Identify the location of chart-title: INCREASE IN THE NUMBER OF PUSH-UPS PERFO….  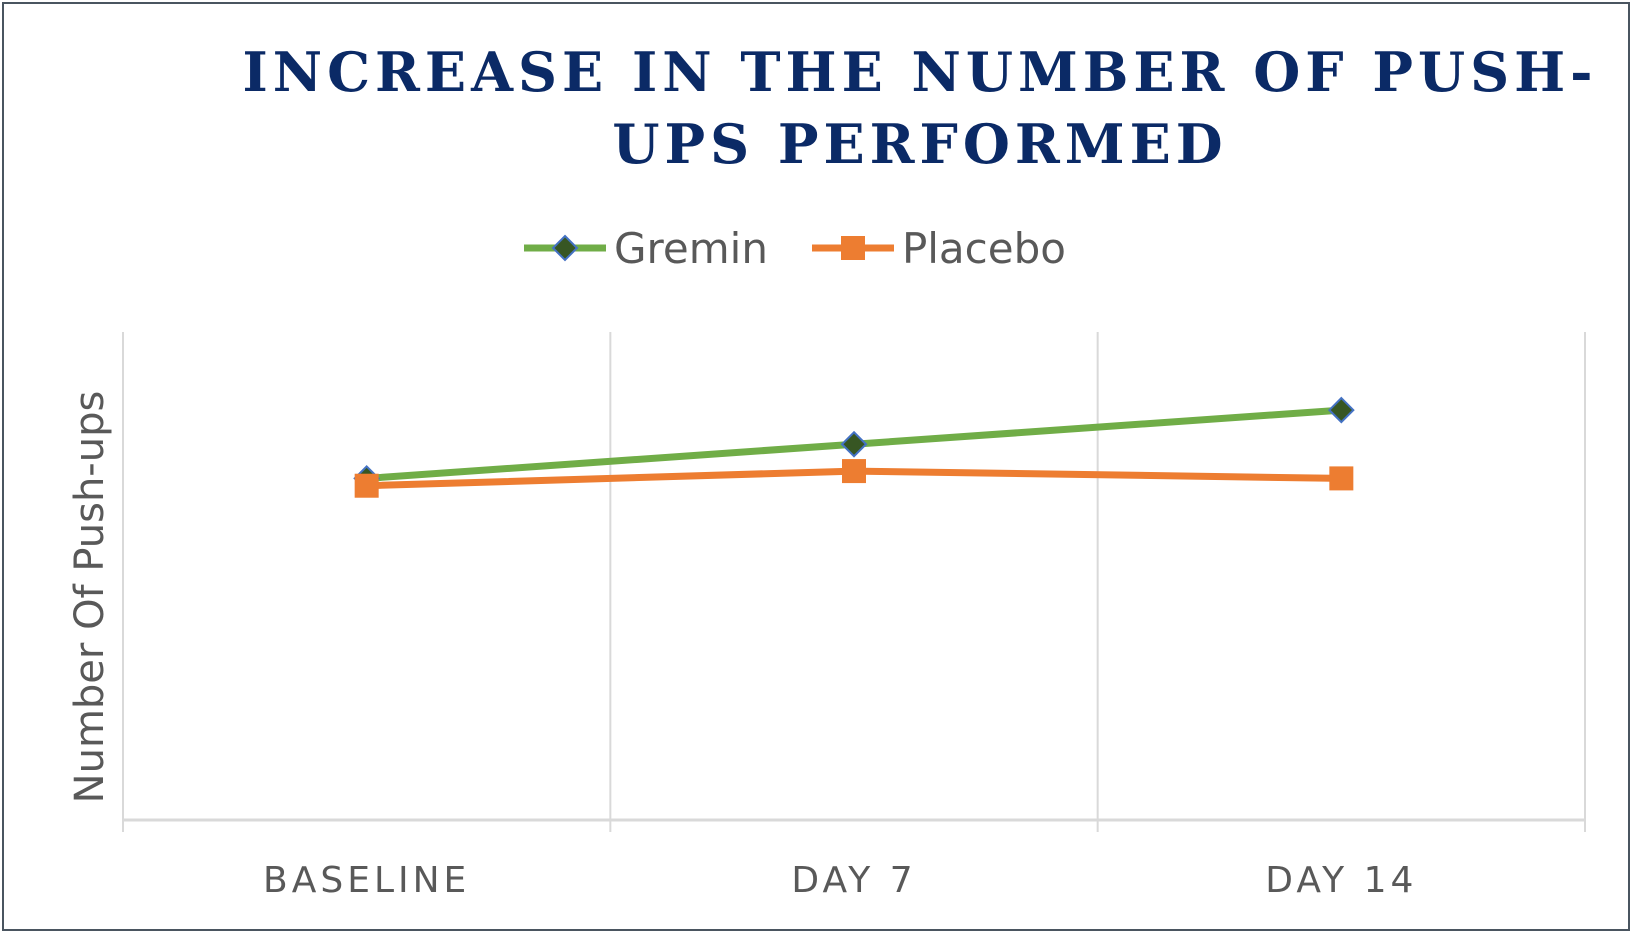
(920, 108).